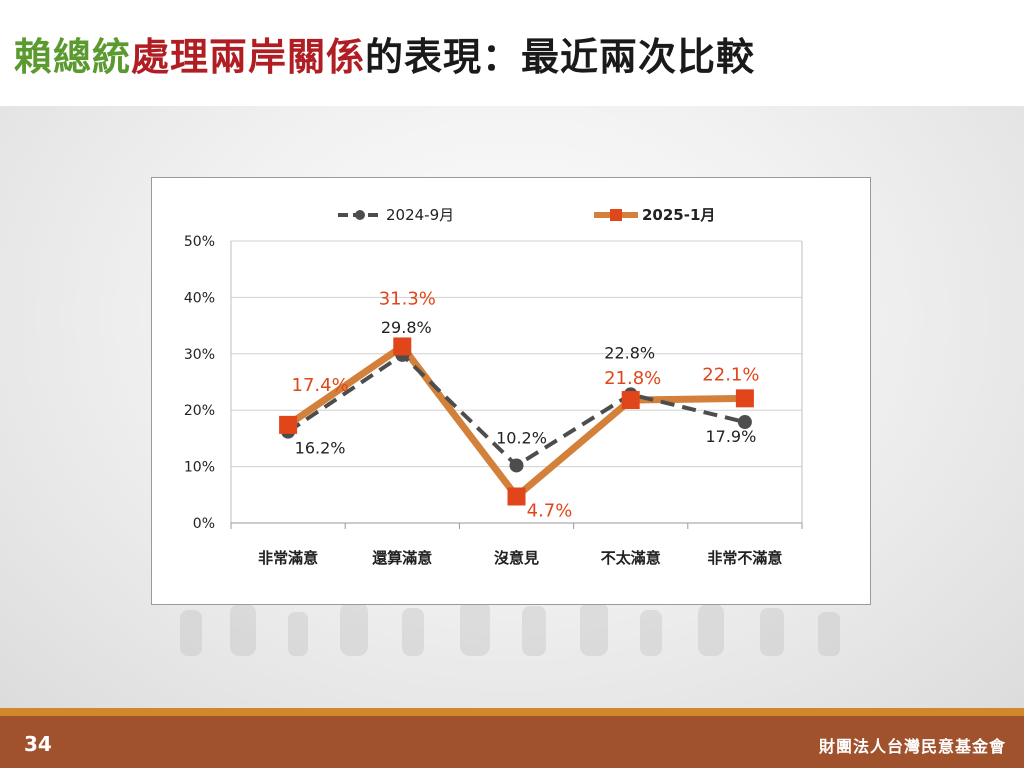 This screenshot has width=1024, height=768. What do you see at coordinates (912, 746) in the screenshot?
I see `organization-name: 財團法人台灣民意基金會` at bounding box center [912, 746].